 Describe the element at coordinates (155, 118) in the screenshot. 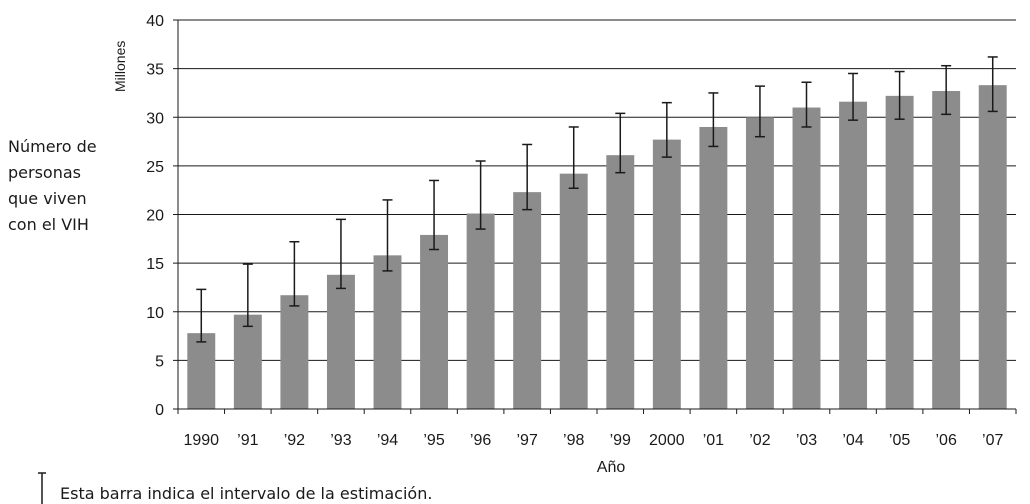

I see `y-tick-label: 30` at that location.